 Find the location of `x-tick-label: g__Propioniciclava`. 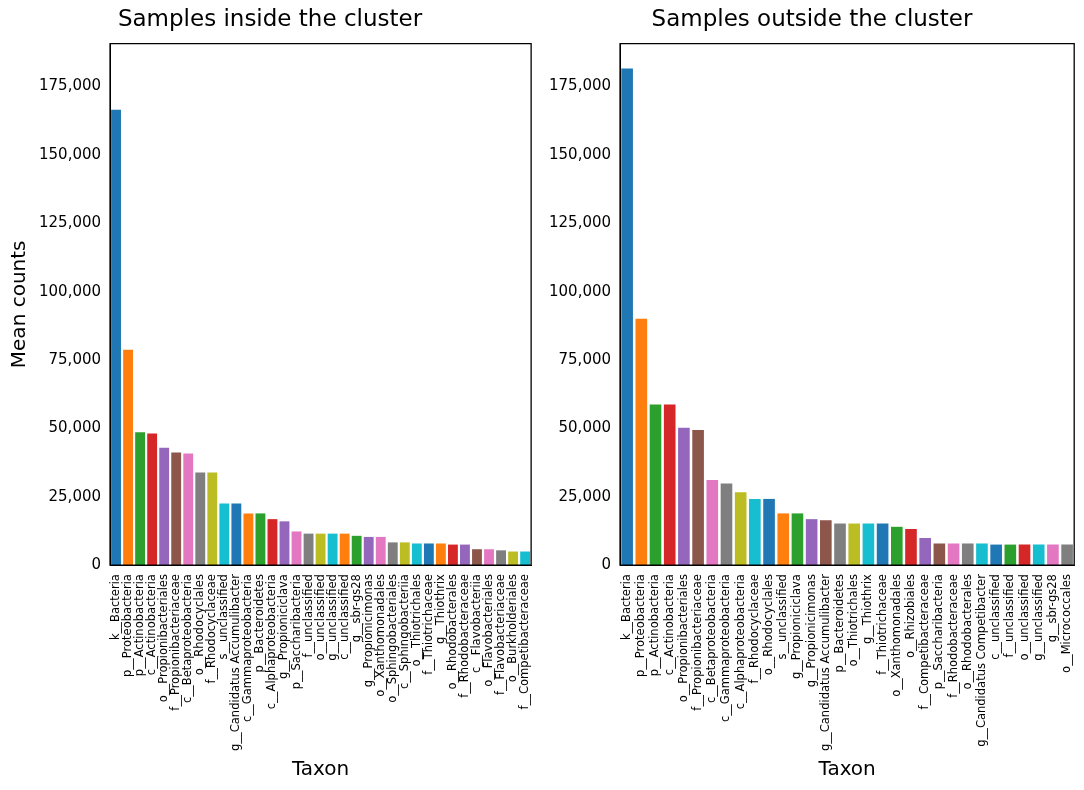

x-tick-label: g__Propioniciclava is located at coordinates (796, 627).